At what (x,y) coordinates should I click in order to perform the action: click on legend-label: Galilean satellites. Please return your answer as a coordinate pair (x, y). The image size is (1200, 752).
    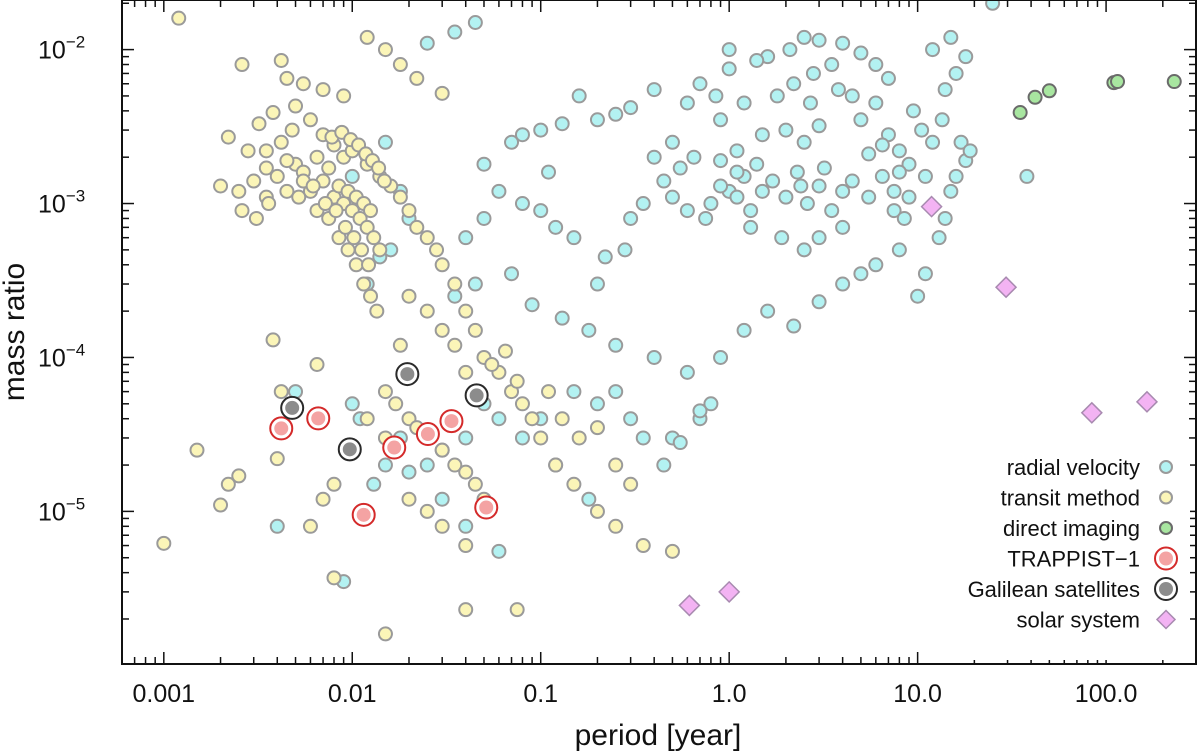
    Looking at the image, I should click on (1054, 589).